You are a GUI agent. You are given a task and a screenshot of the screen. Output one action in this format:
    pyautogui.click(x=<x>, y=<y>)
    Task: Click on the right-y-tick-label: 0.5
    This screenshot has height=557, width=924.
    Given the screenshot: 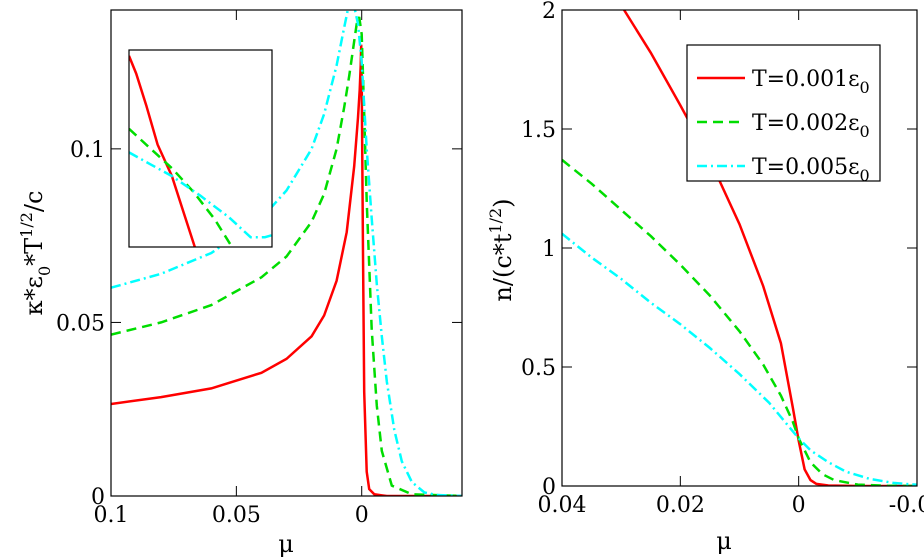 What is the action you would take?
    pyautogui.click(x=538, y=368)
    